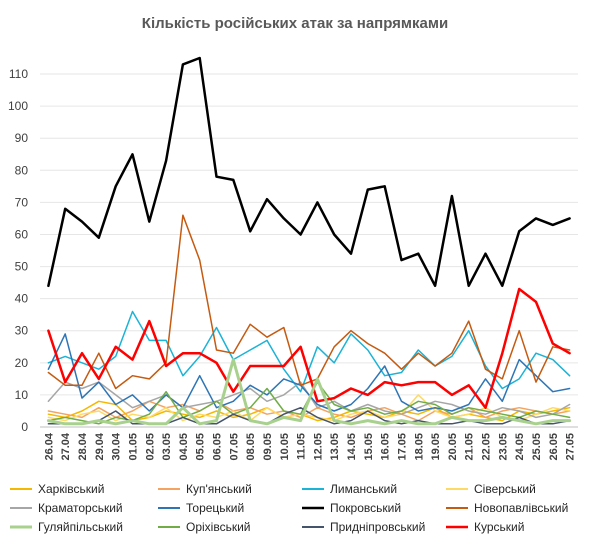  What do you see at coordinates (419, 447) in the screenshot?
I see `x-tick-label: 18.05` at bounding box center [419, 447].